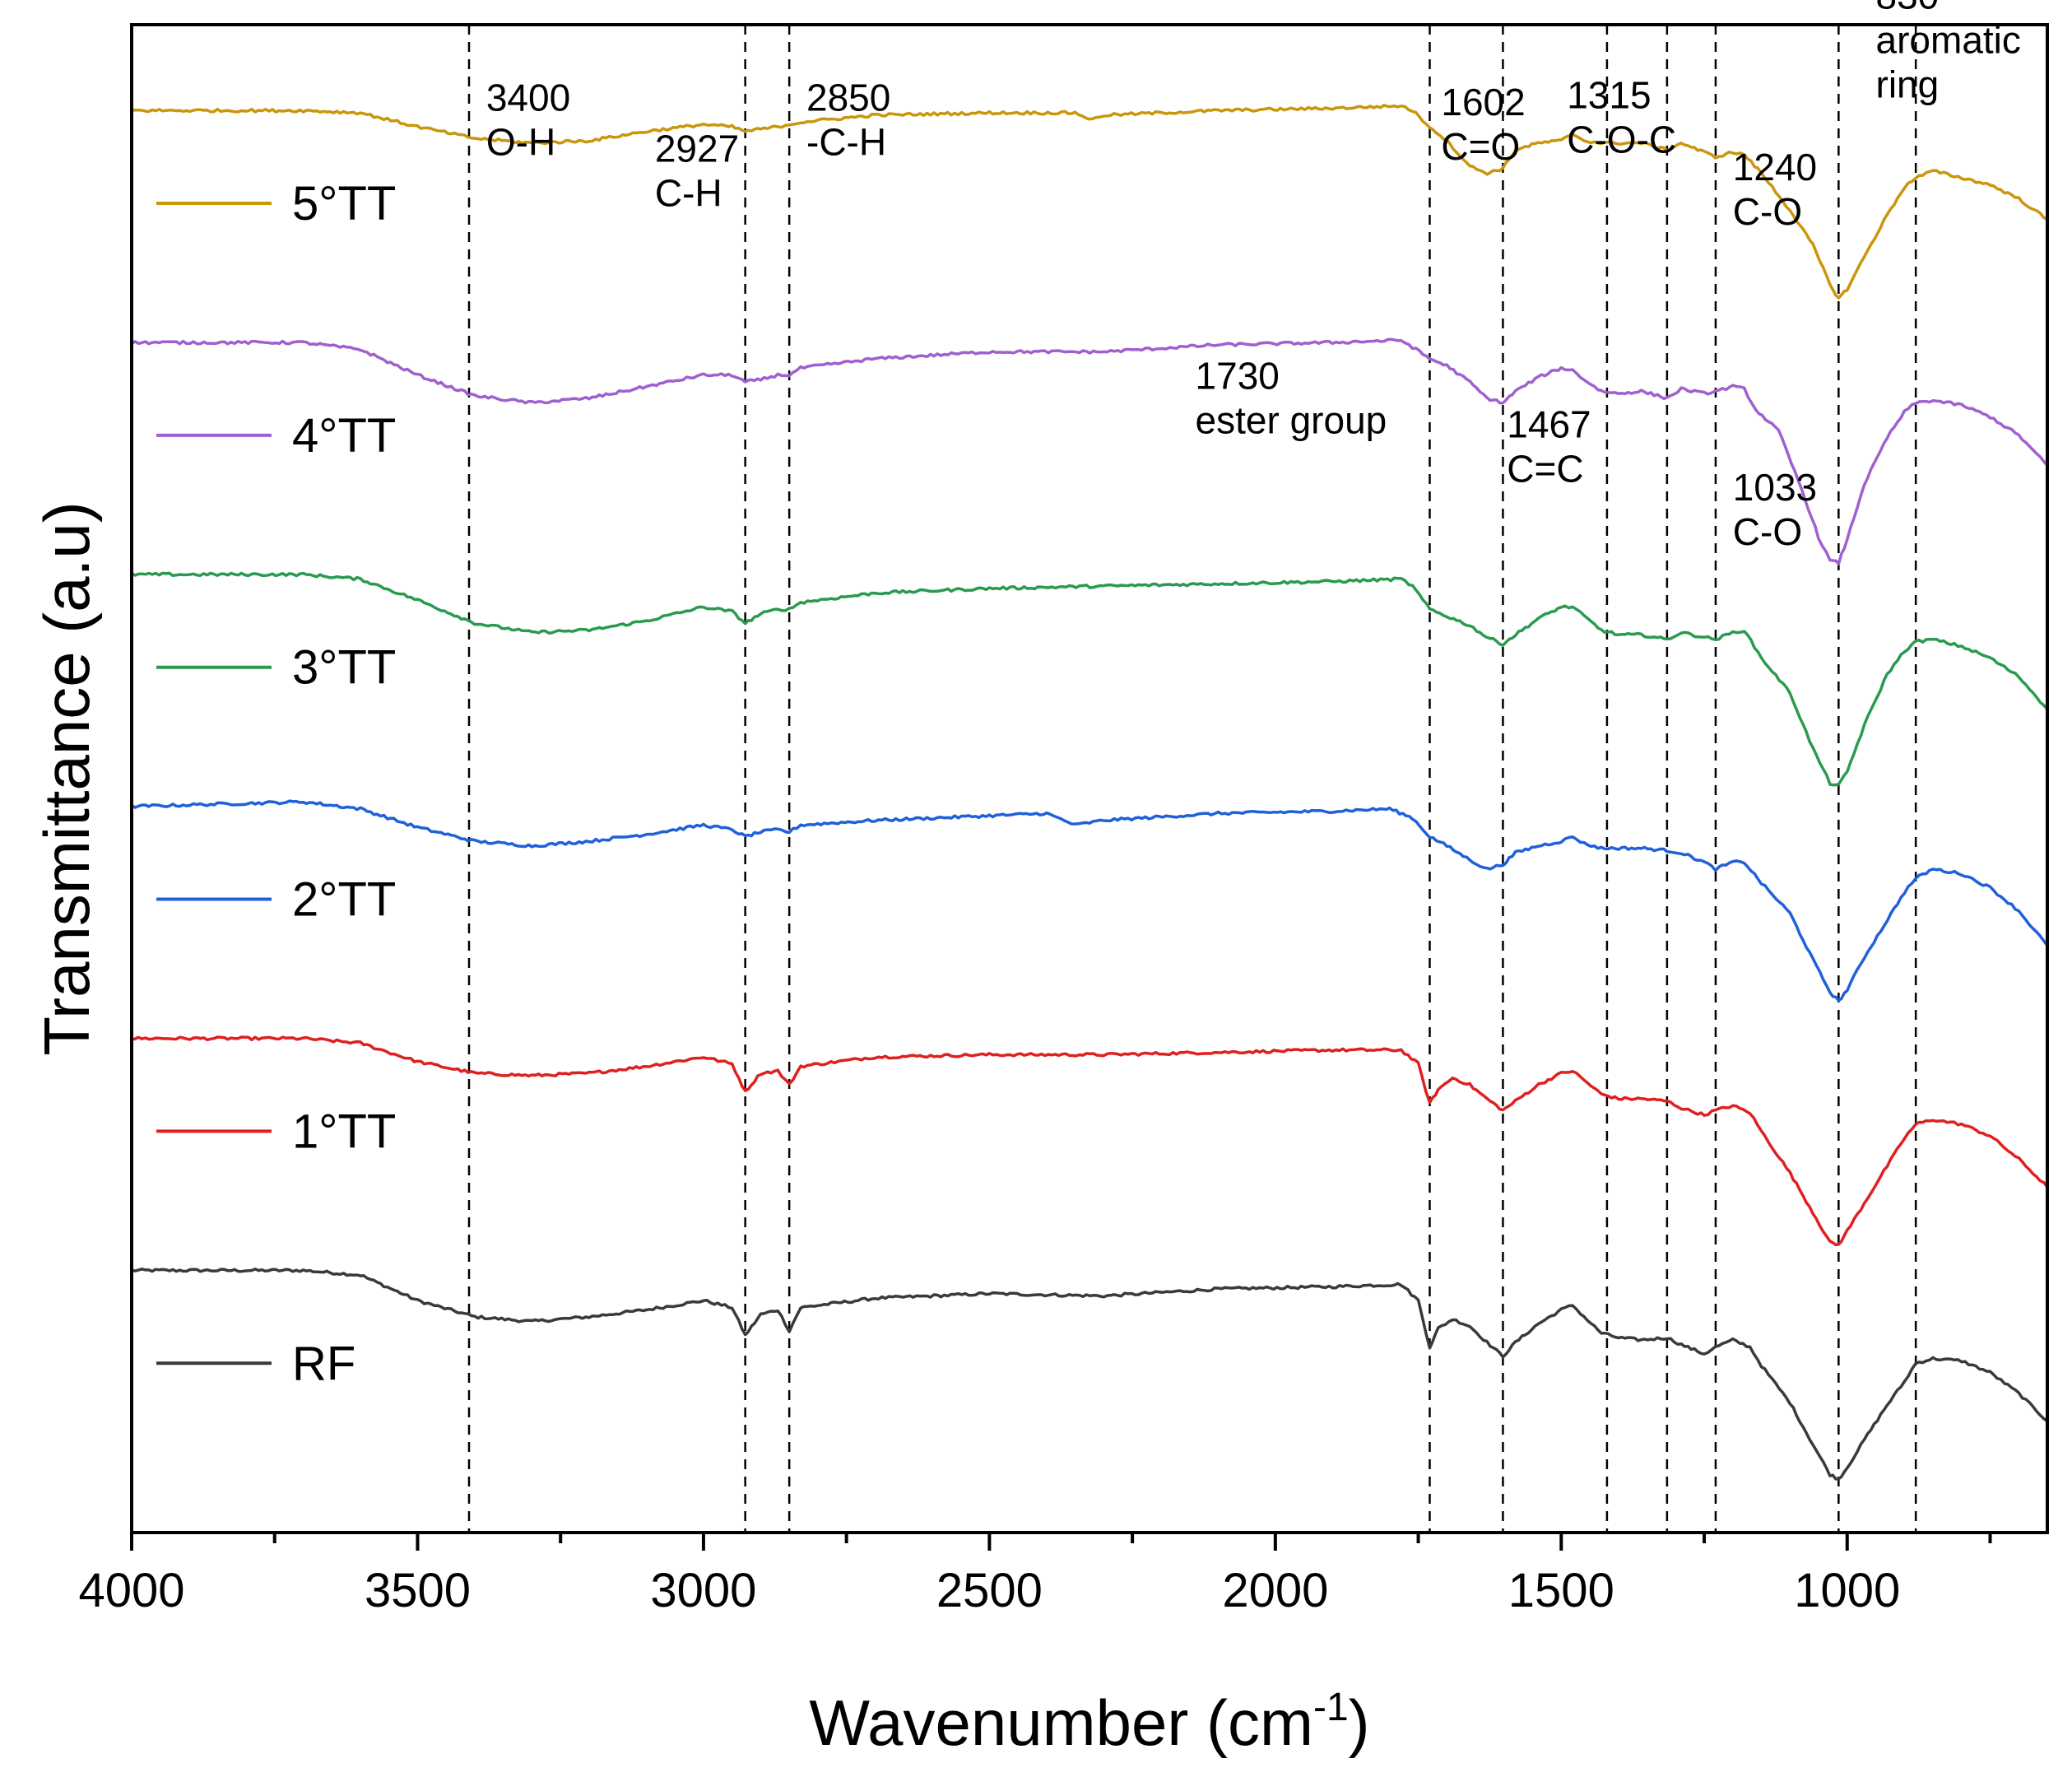 The image size is (2072, 1791). Describe the element at coordinates (1089, 202) in the screenshot. I see `series-line-5tt` at that location.